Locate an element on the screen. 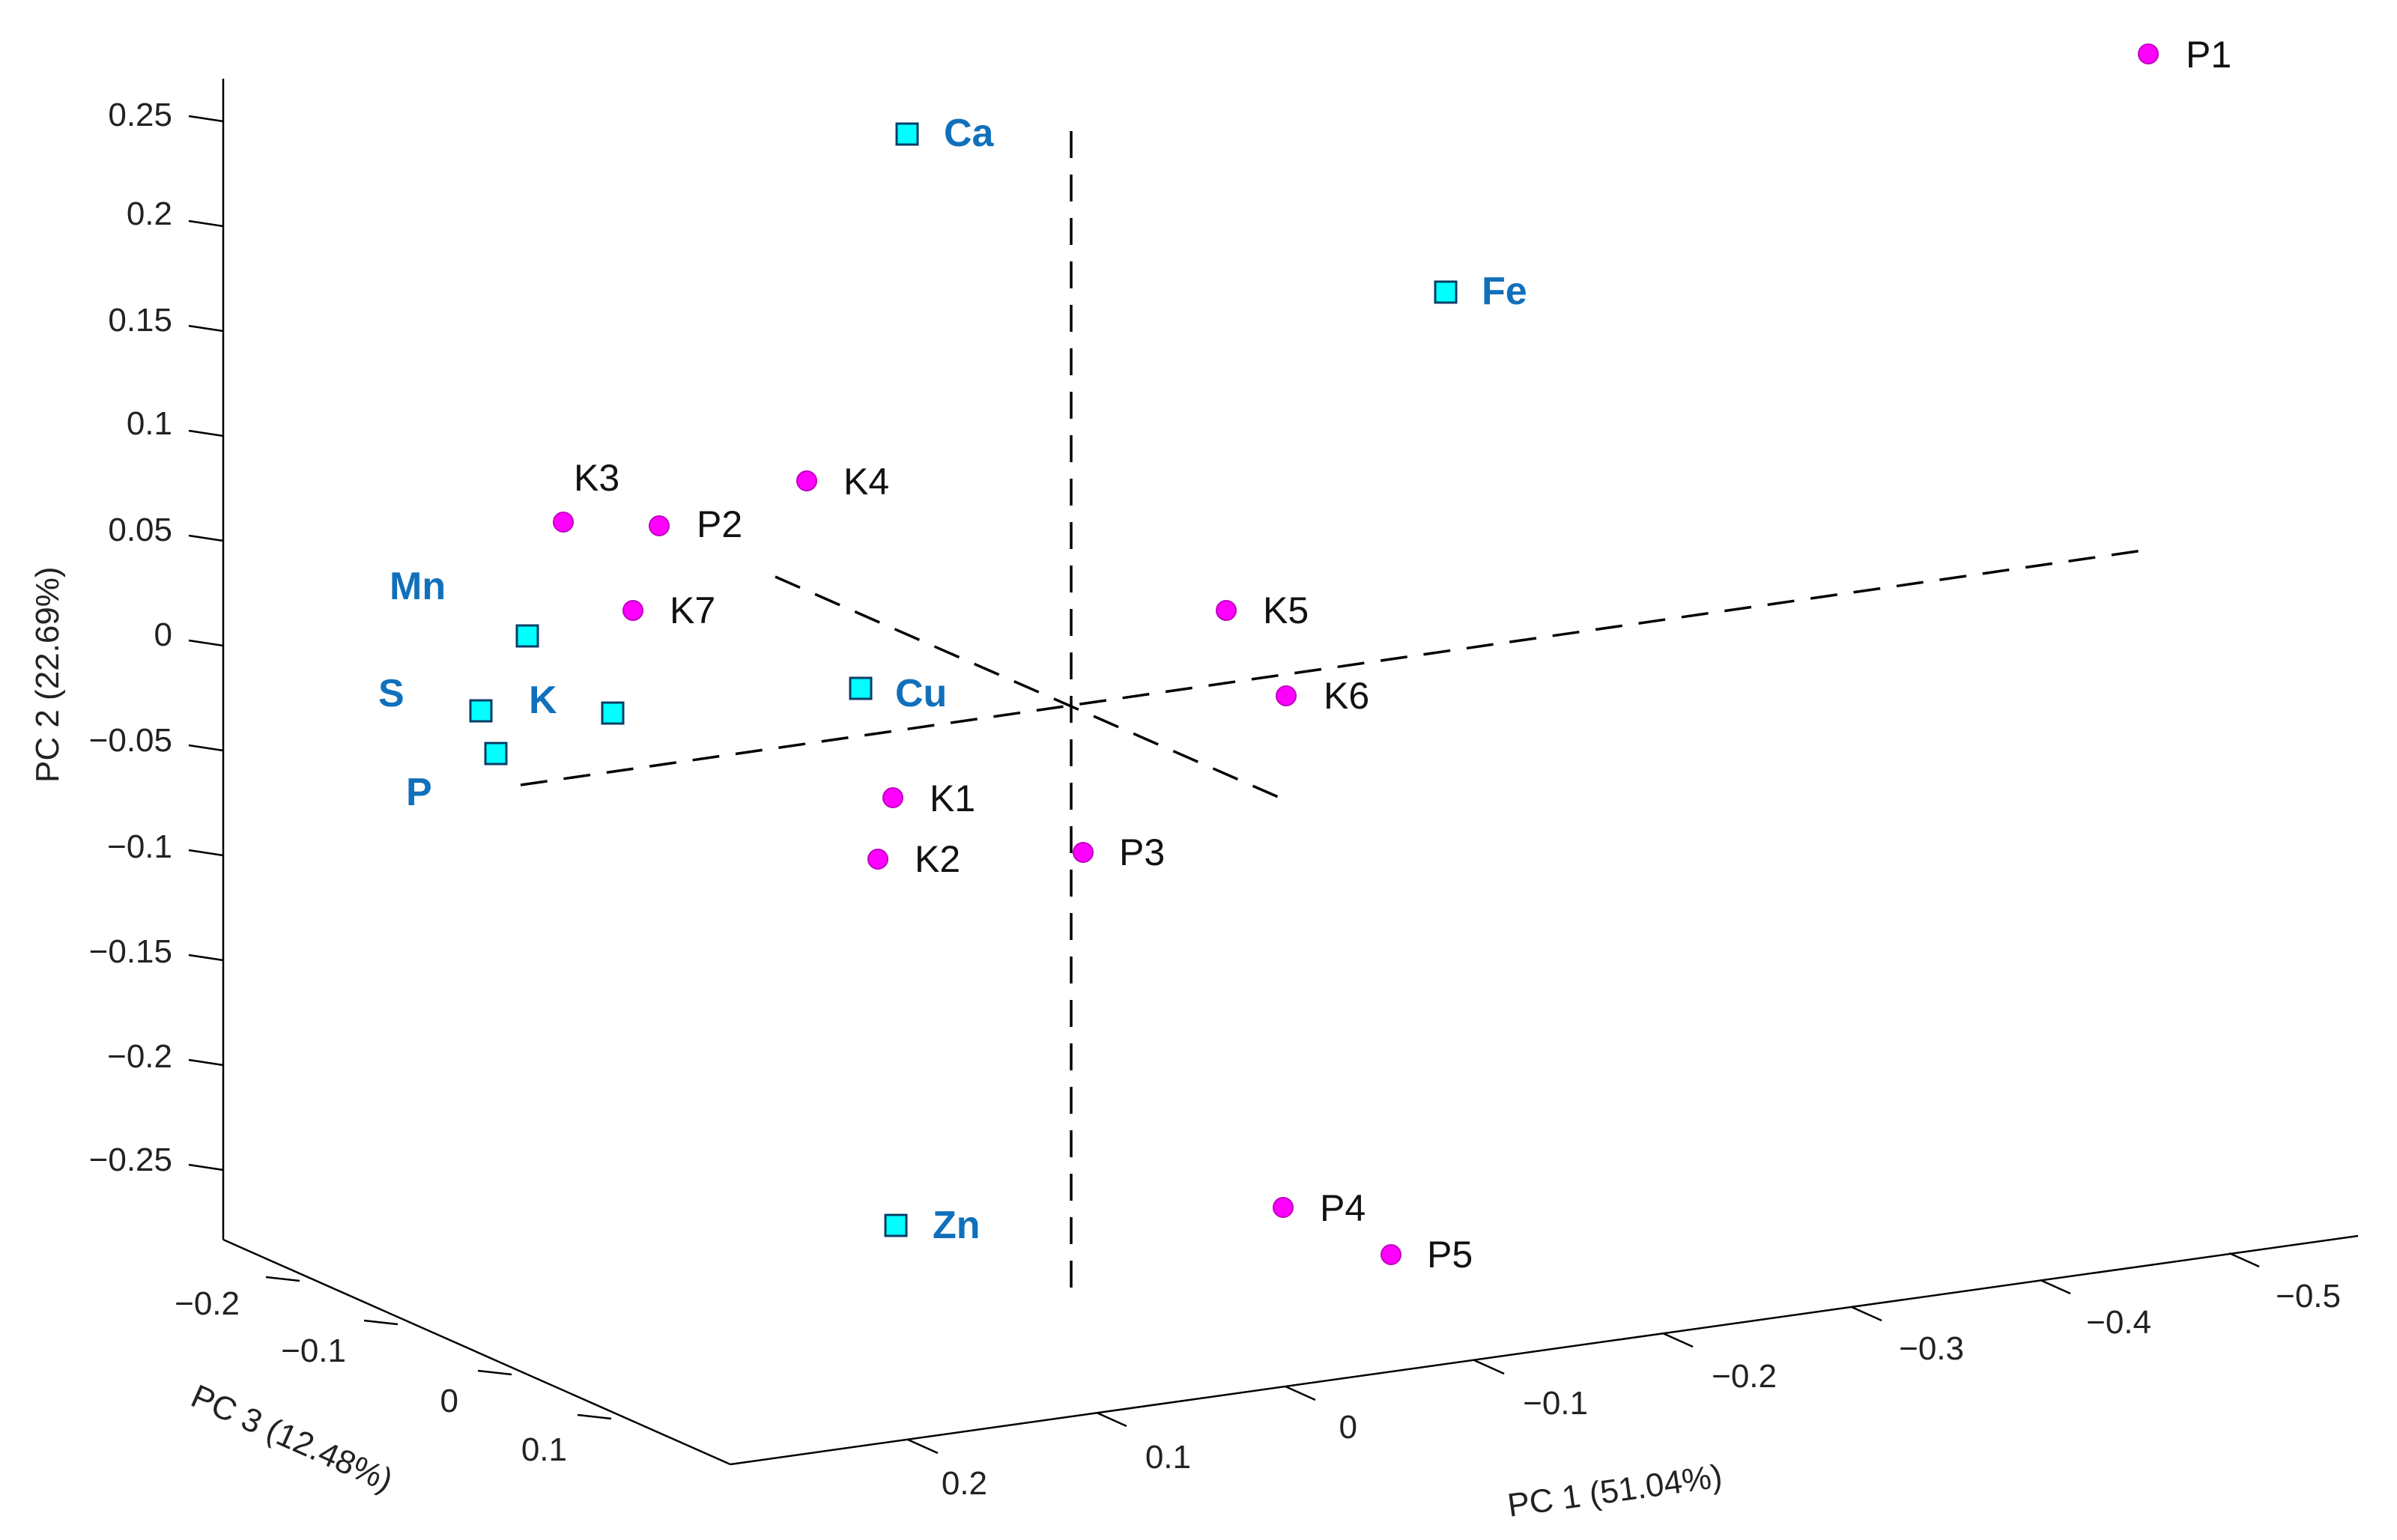 The height and width of the screenshot is (1540, 2397). pc1-tick-label: 0.2 is located at coordinates (964, 1483).